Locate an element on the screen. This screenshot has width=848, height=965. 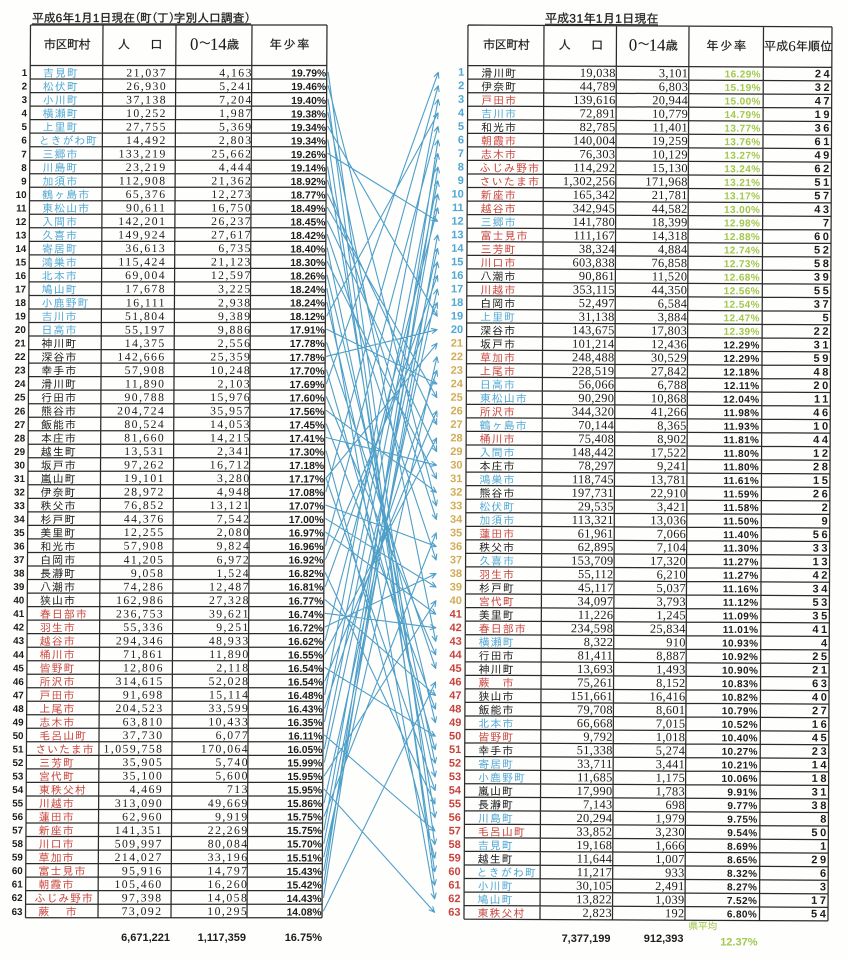
svg-text: 13.00% is located at coordinates (742, 210).